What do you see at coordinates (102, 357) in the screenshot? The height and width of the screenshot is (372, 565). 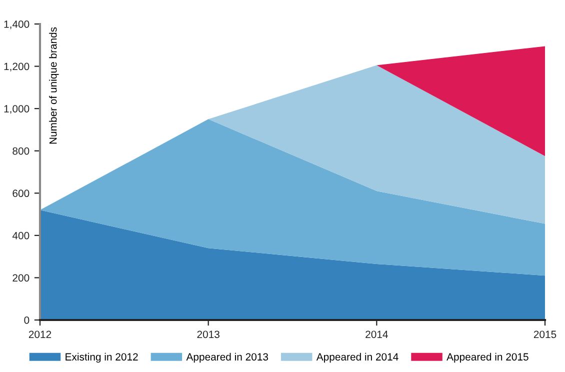 I see `legend-label: Existing in 2012` at bounding box center [102, 357].